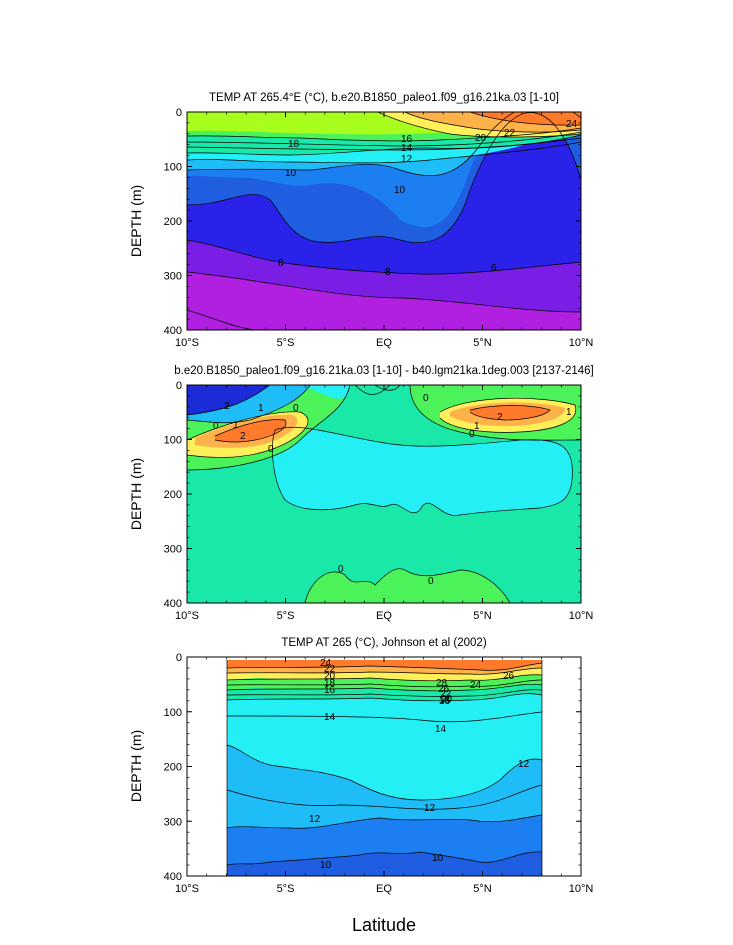  Describe the element at coordinates (430, 808) in the screenshot. I see `p3-clabel-12b: 12` at that location.